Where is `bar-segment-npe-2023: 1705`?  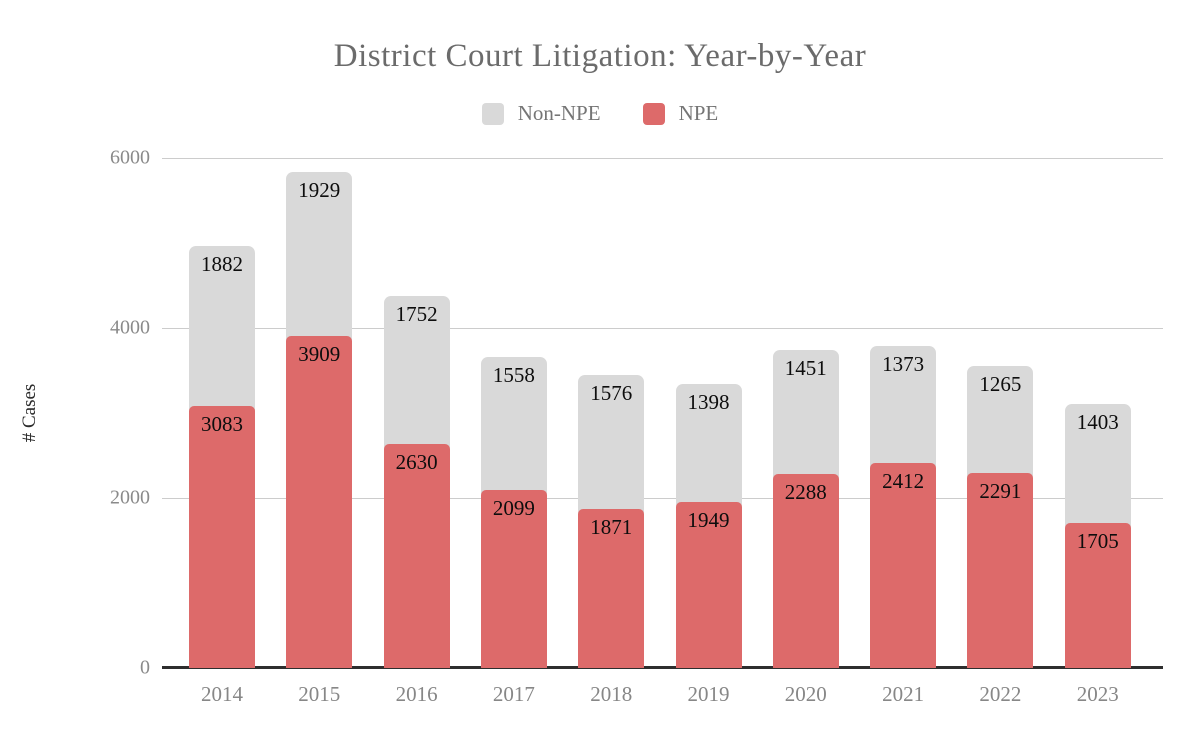 bar-segment-npe-2023: 1705 is located at coordinates (1097, 595).